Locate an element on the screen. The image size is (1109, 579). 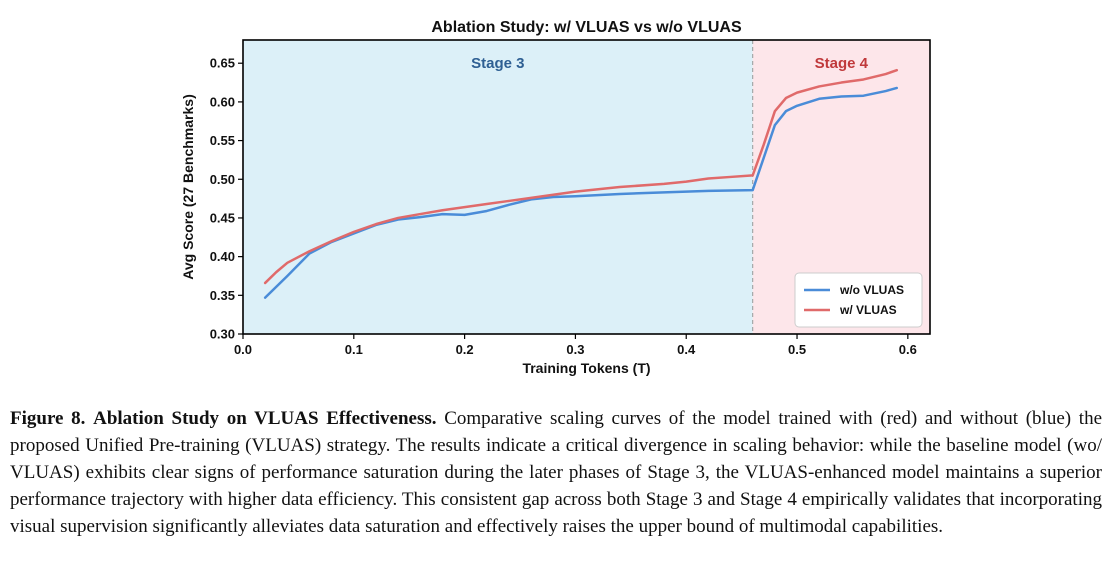
y-tick-label: 0.55 is located at coordinates (222, 140).